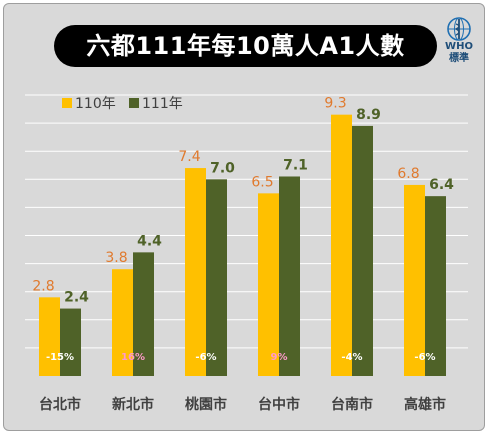 The width and height of the screenshot is (490, 437). I want to click on data-label: 4.4, so click(149, 241).